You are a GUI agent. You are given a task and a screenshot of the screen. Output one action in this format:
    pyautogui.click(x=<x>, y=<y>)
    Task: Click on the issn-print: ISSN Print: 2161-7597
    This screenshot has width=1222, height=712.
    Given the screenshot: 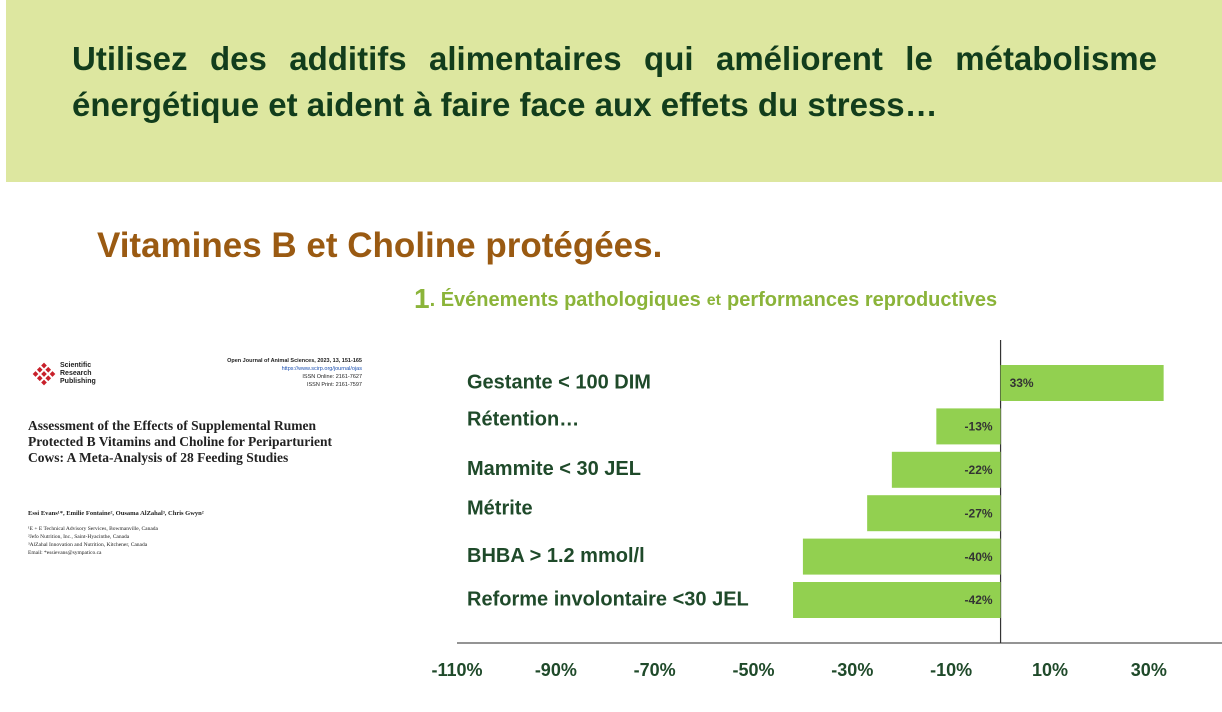 What is the action you would take?
    pyautogui.click(x=334, y=385)
    